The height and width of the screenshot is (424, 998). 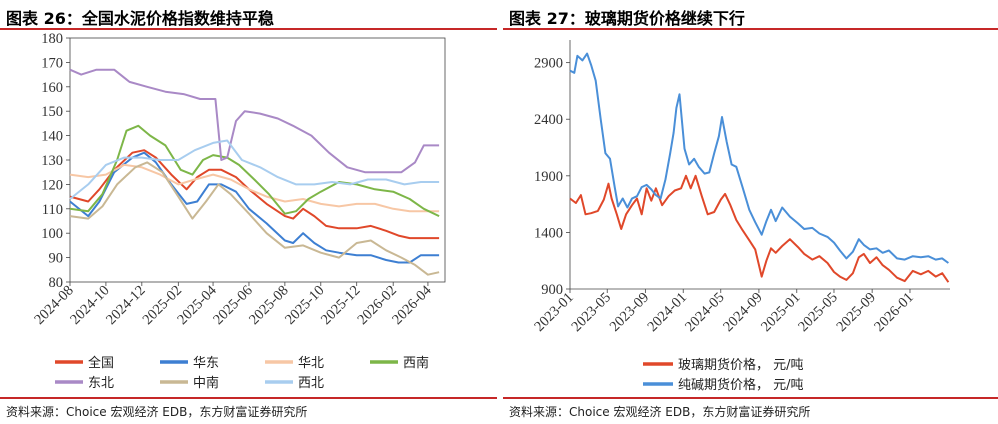 What do you see at coordinates (311, 383) in the screenshot?
I see `legend-label: 西北` at bounding box center [311, 383].